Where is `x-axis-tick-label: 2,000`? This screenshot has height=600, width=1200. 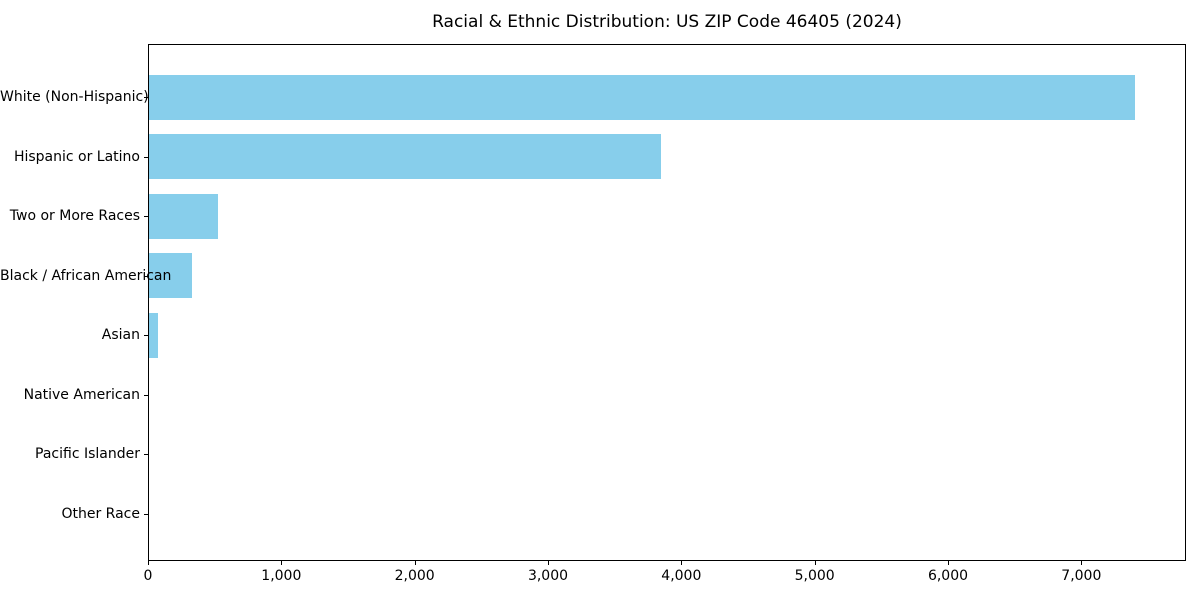
x-axis-tick-label: 2,000 is located at coordinates (414, 576).